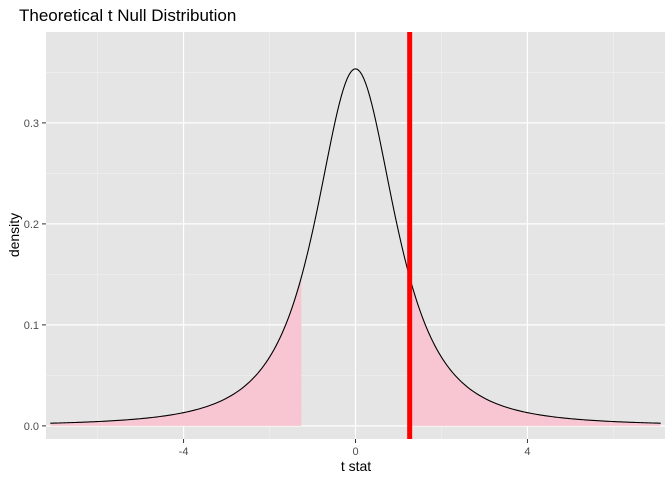  I want to click on x-axis-title: t stat, so click(356, 466).